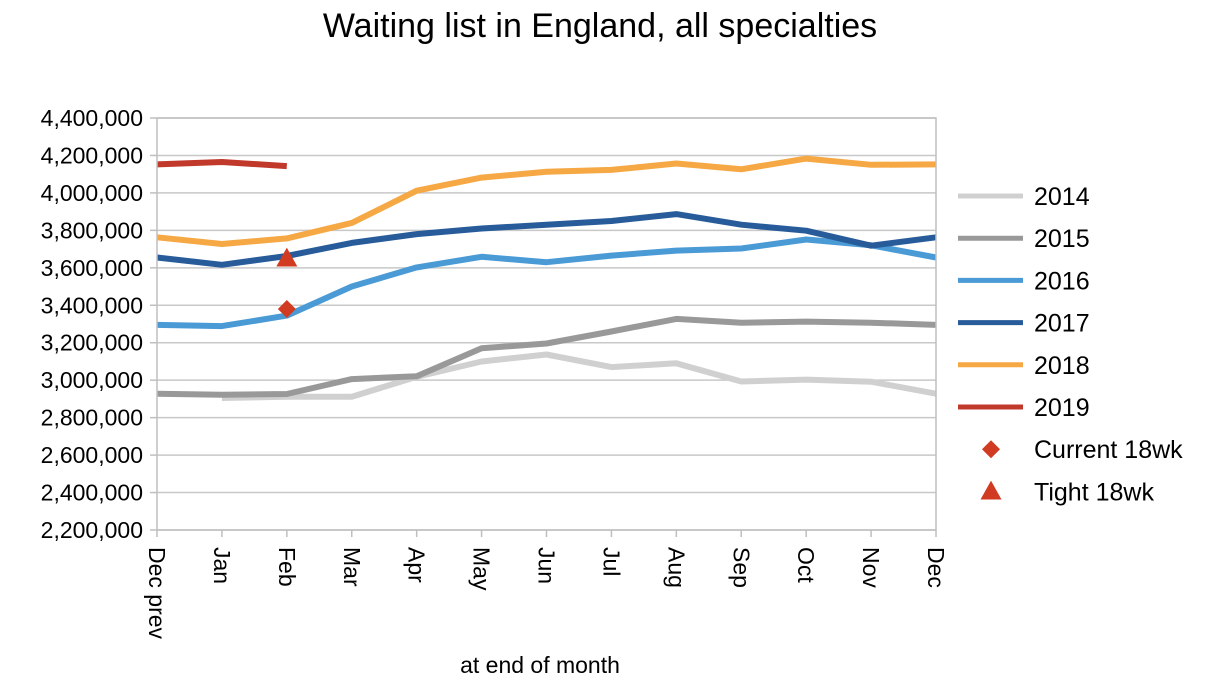  What do you see at coordinates (287, 257) in the screenshot?
I see `marker-tight-18wk` at bounding box center [287, 257].